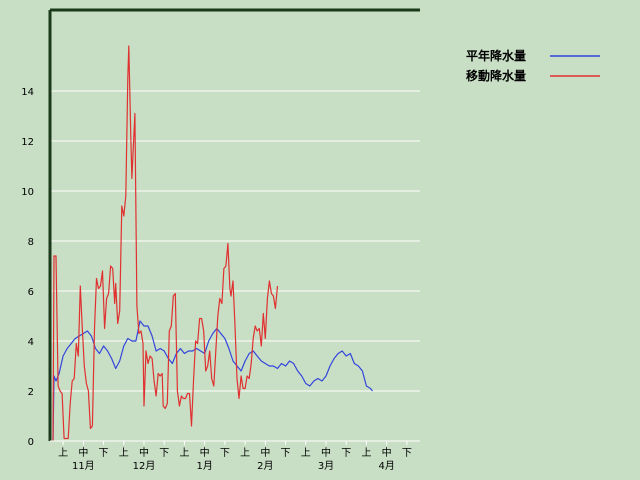  What do you see at coordinates (31, 242) in the screenshot?
I see `y-tick-label: 8` at bounding box center [31, 242].